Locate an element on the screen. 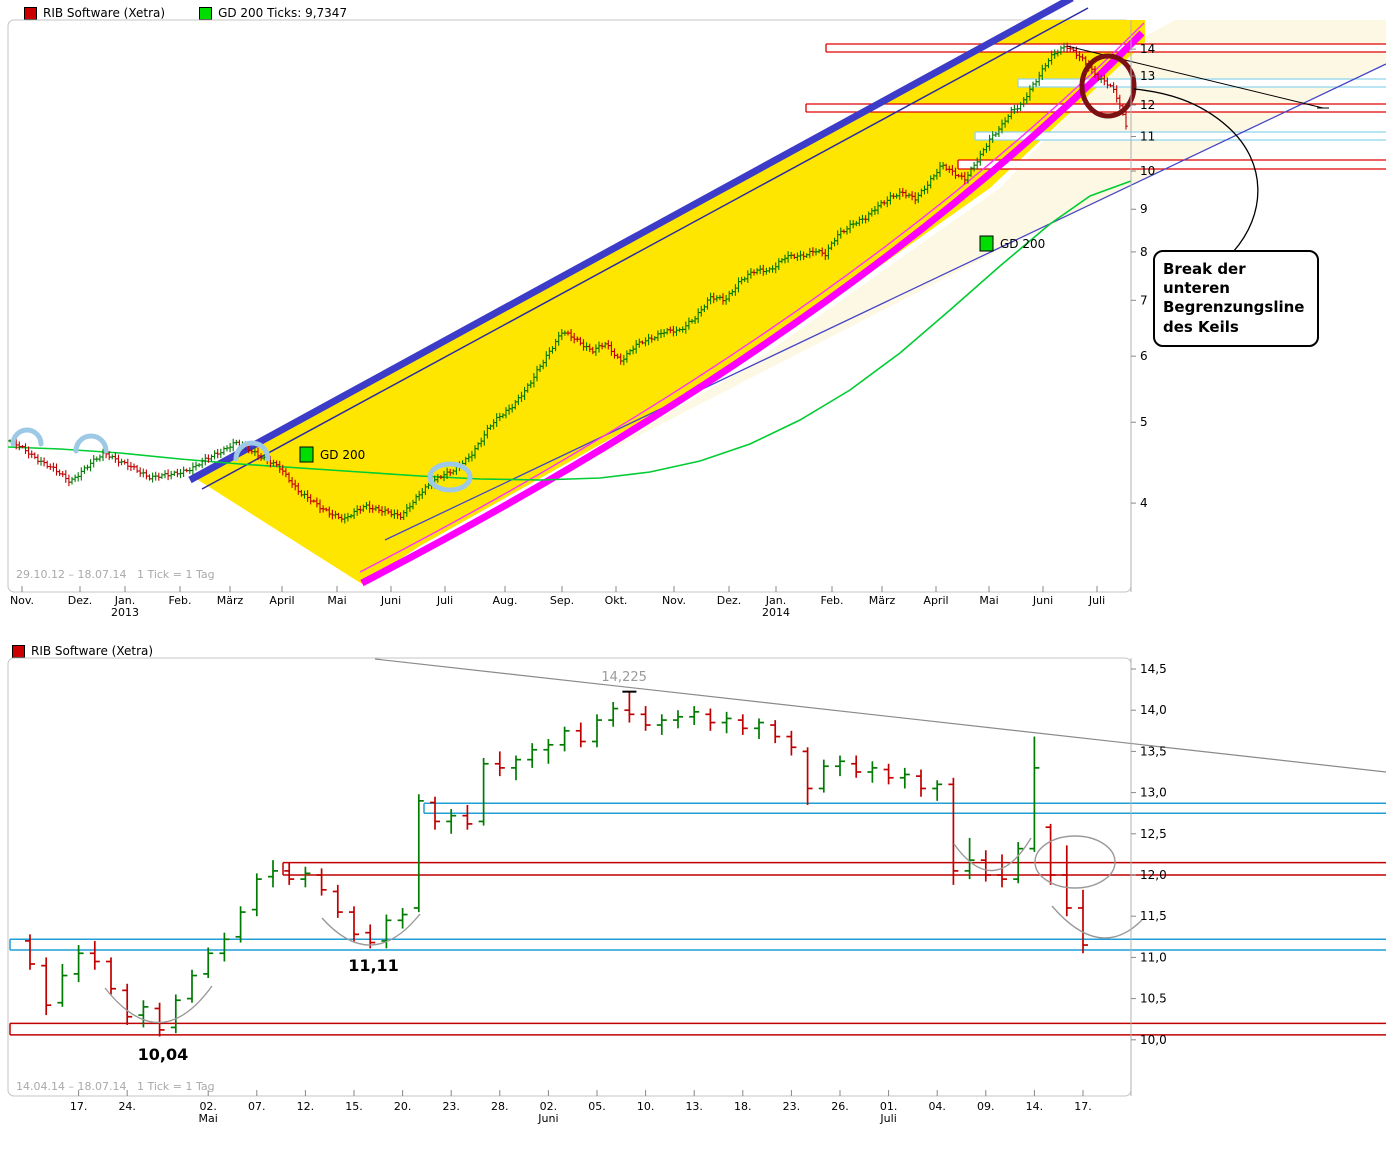 The height and width of the screenshot is (1164, 1386). tick-label: 12 is located at coordinates (1147, 105).